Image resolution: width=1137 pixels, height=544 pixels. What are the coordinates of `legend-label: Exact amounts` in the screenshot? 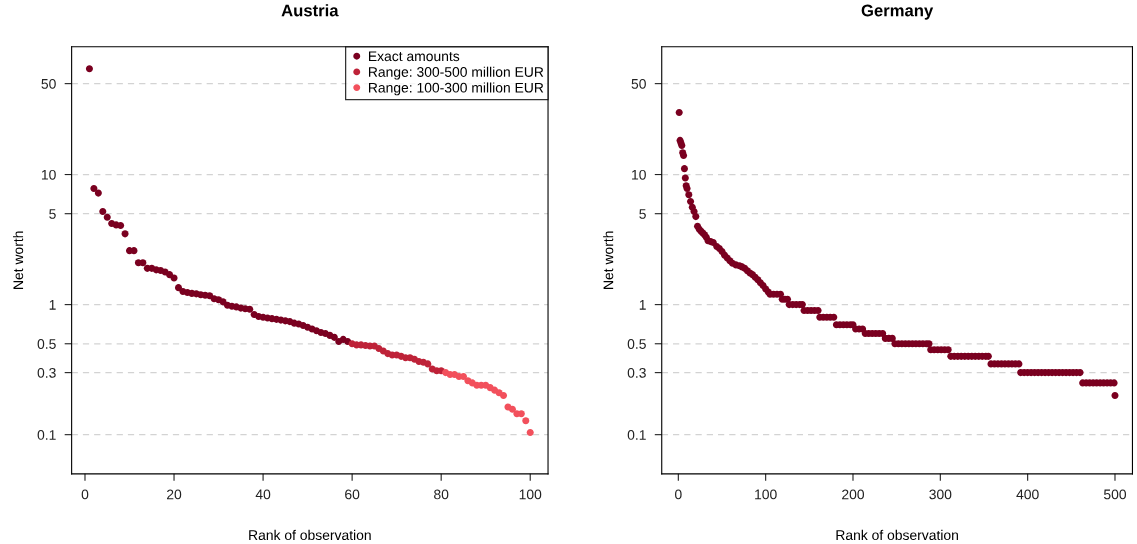 It's located at (414, 56).